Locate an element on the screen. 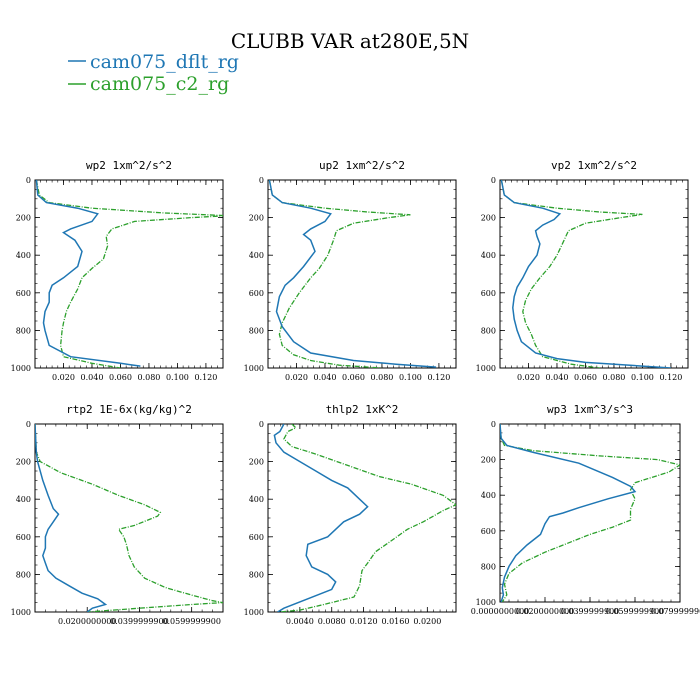  panel-title: thlp2 1xK^2 is located at coordinates (362, 409).